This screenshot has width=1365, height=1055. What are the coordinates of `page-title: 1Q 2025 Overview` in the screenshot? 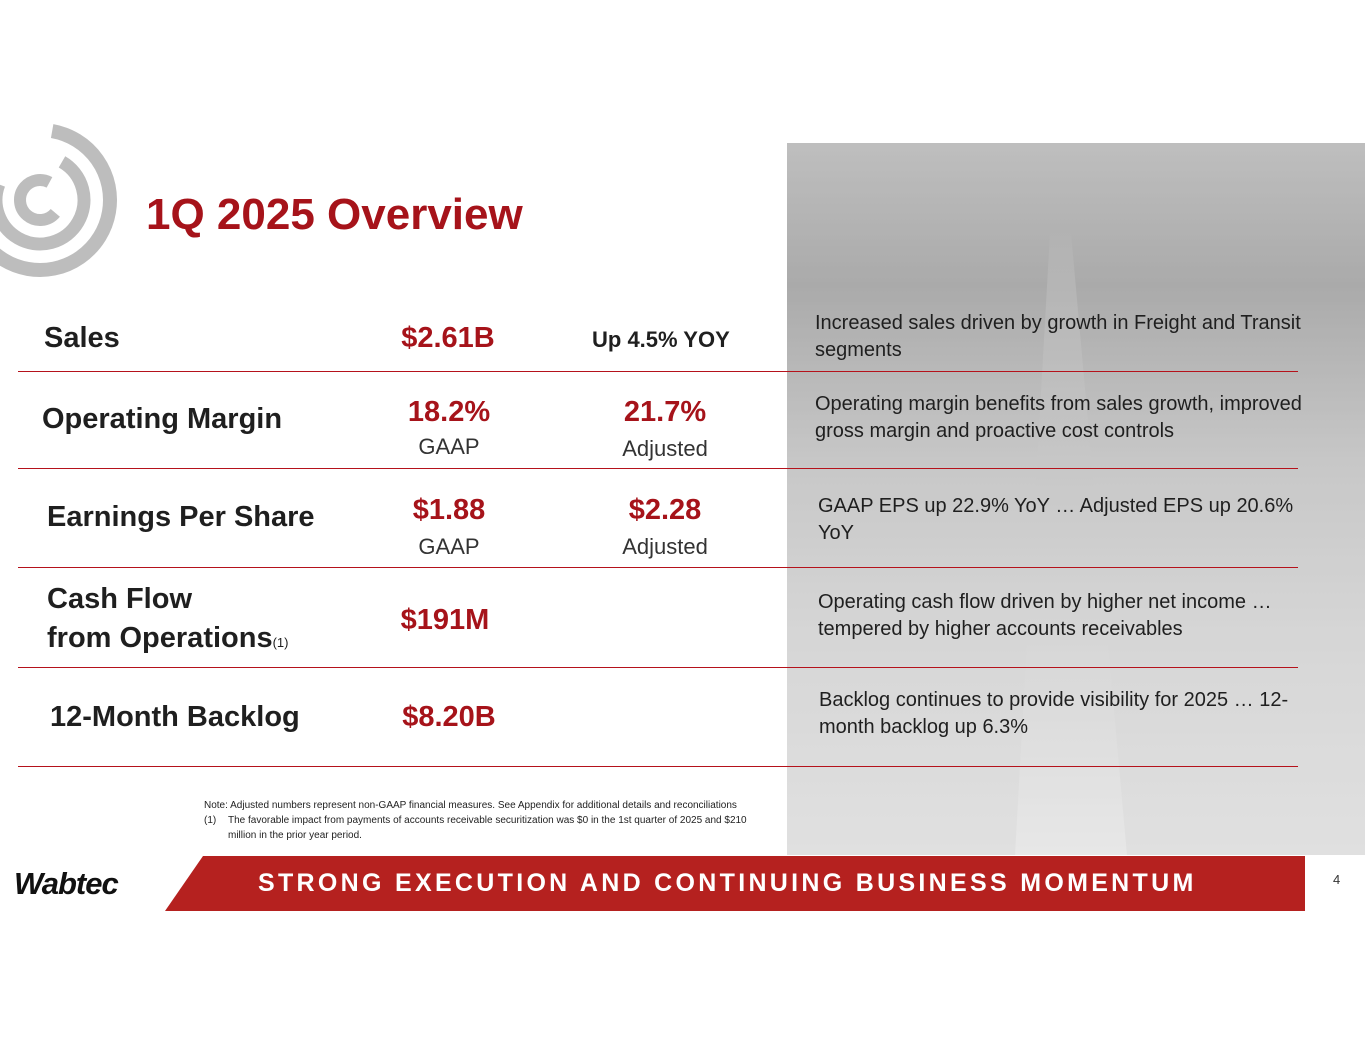 It's located at (334, 214).